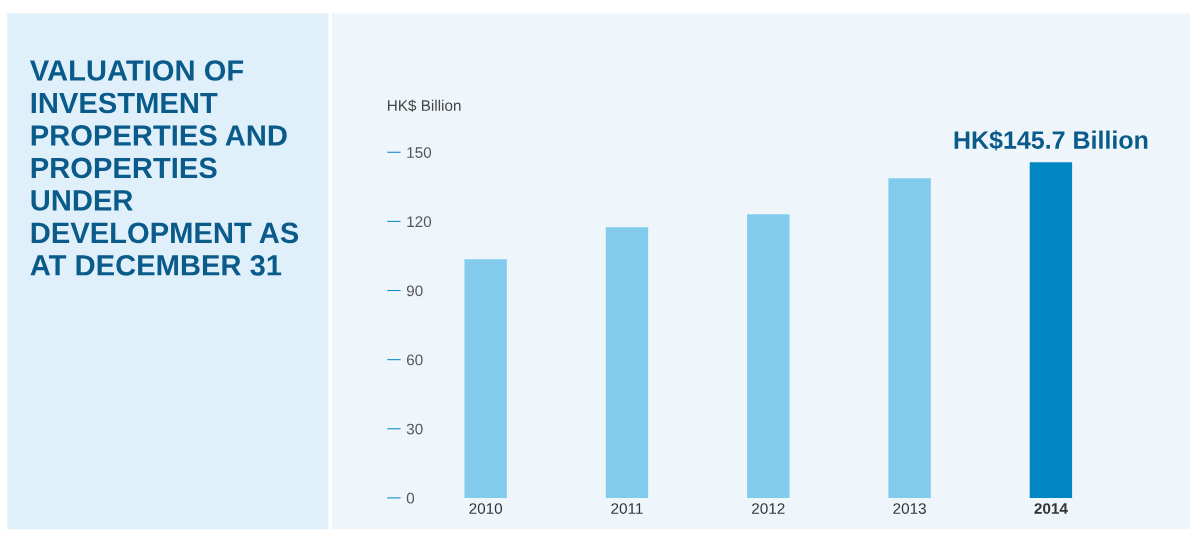  What do you see at coordinates (424, 105) in the screenshot?
I see `y-axis-title: HK$ Billion` at bounding box center [424, 105].